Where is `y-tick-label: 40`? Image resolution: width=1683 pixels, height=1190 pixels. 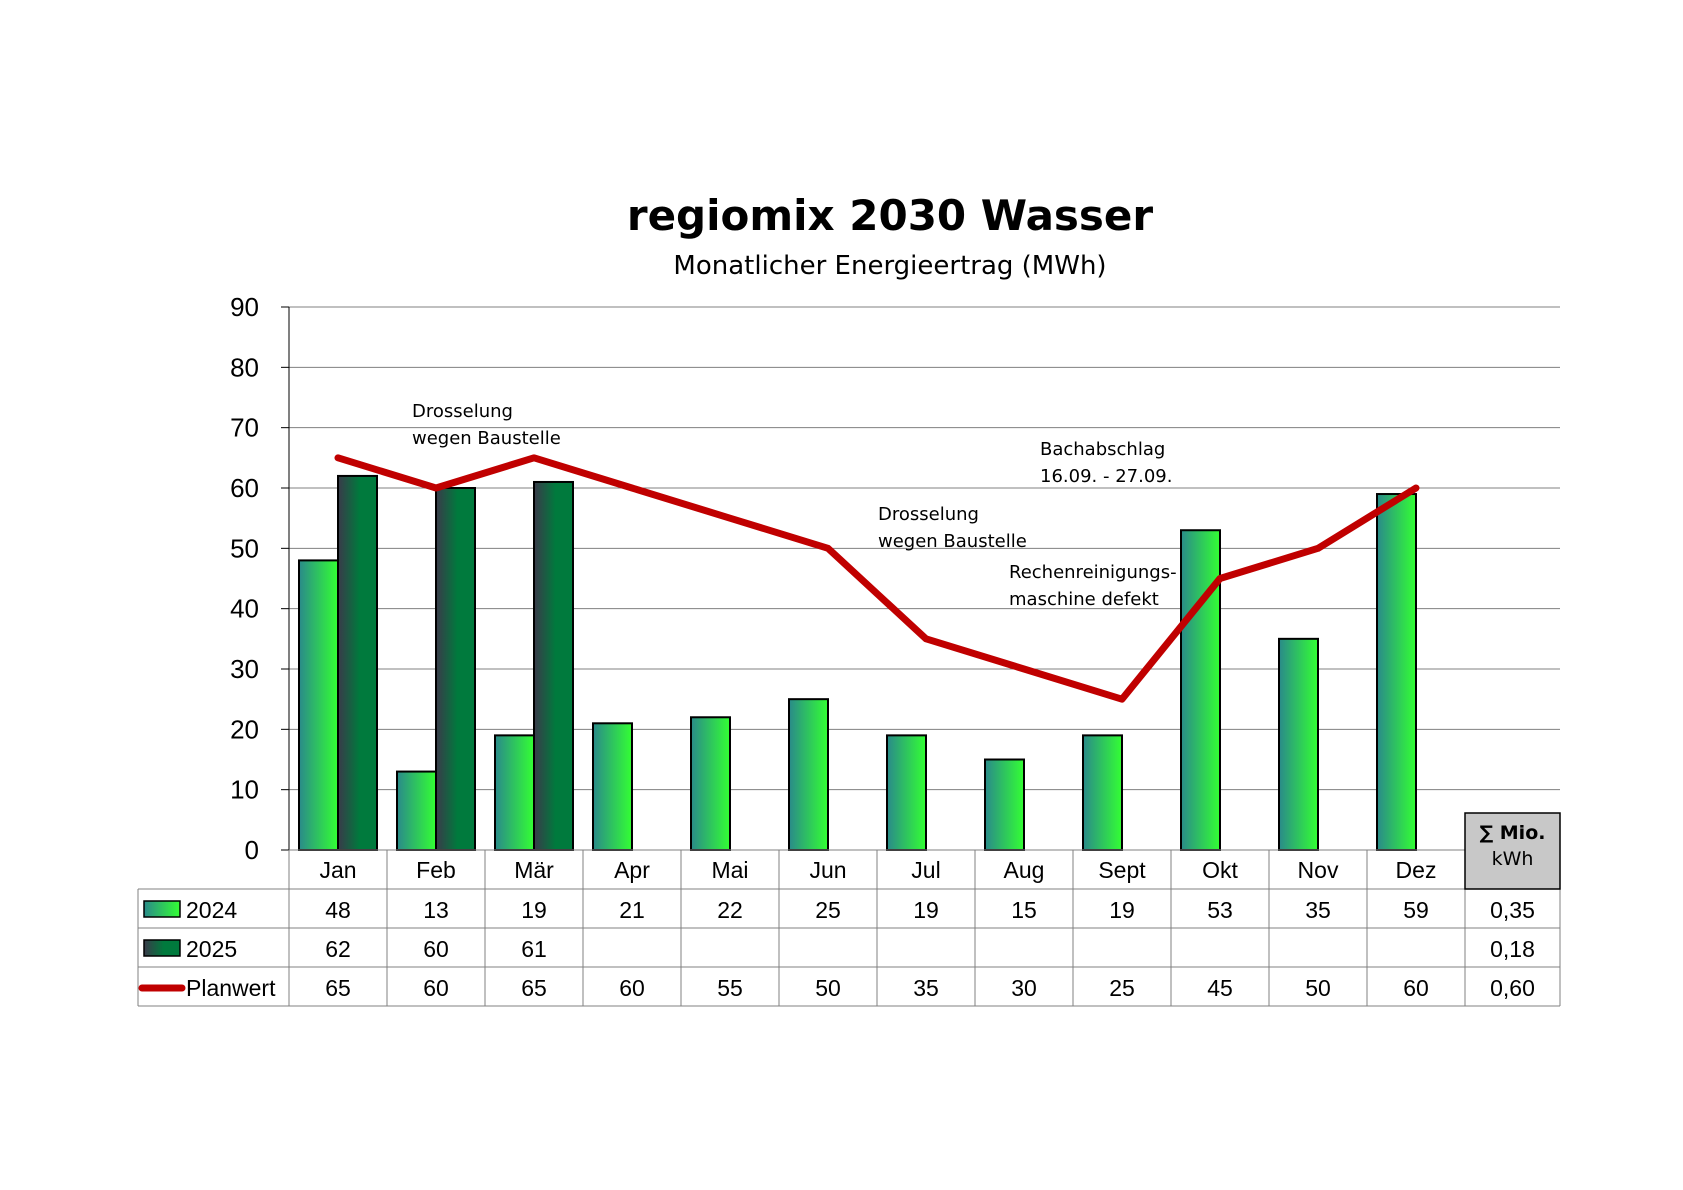 y-tick-label: 40 is located at coordinates (244, 609).